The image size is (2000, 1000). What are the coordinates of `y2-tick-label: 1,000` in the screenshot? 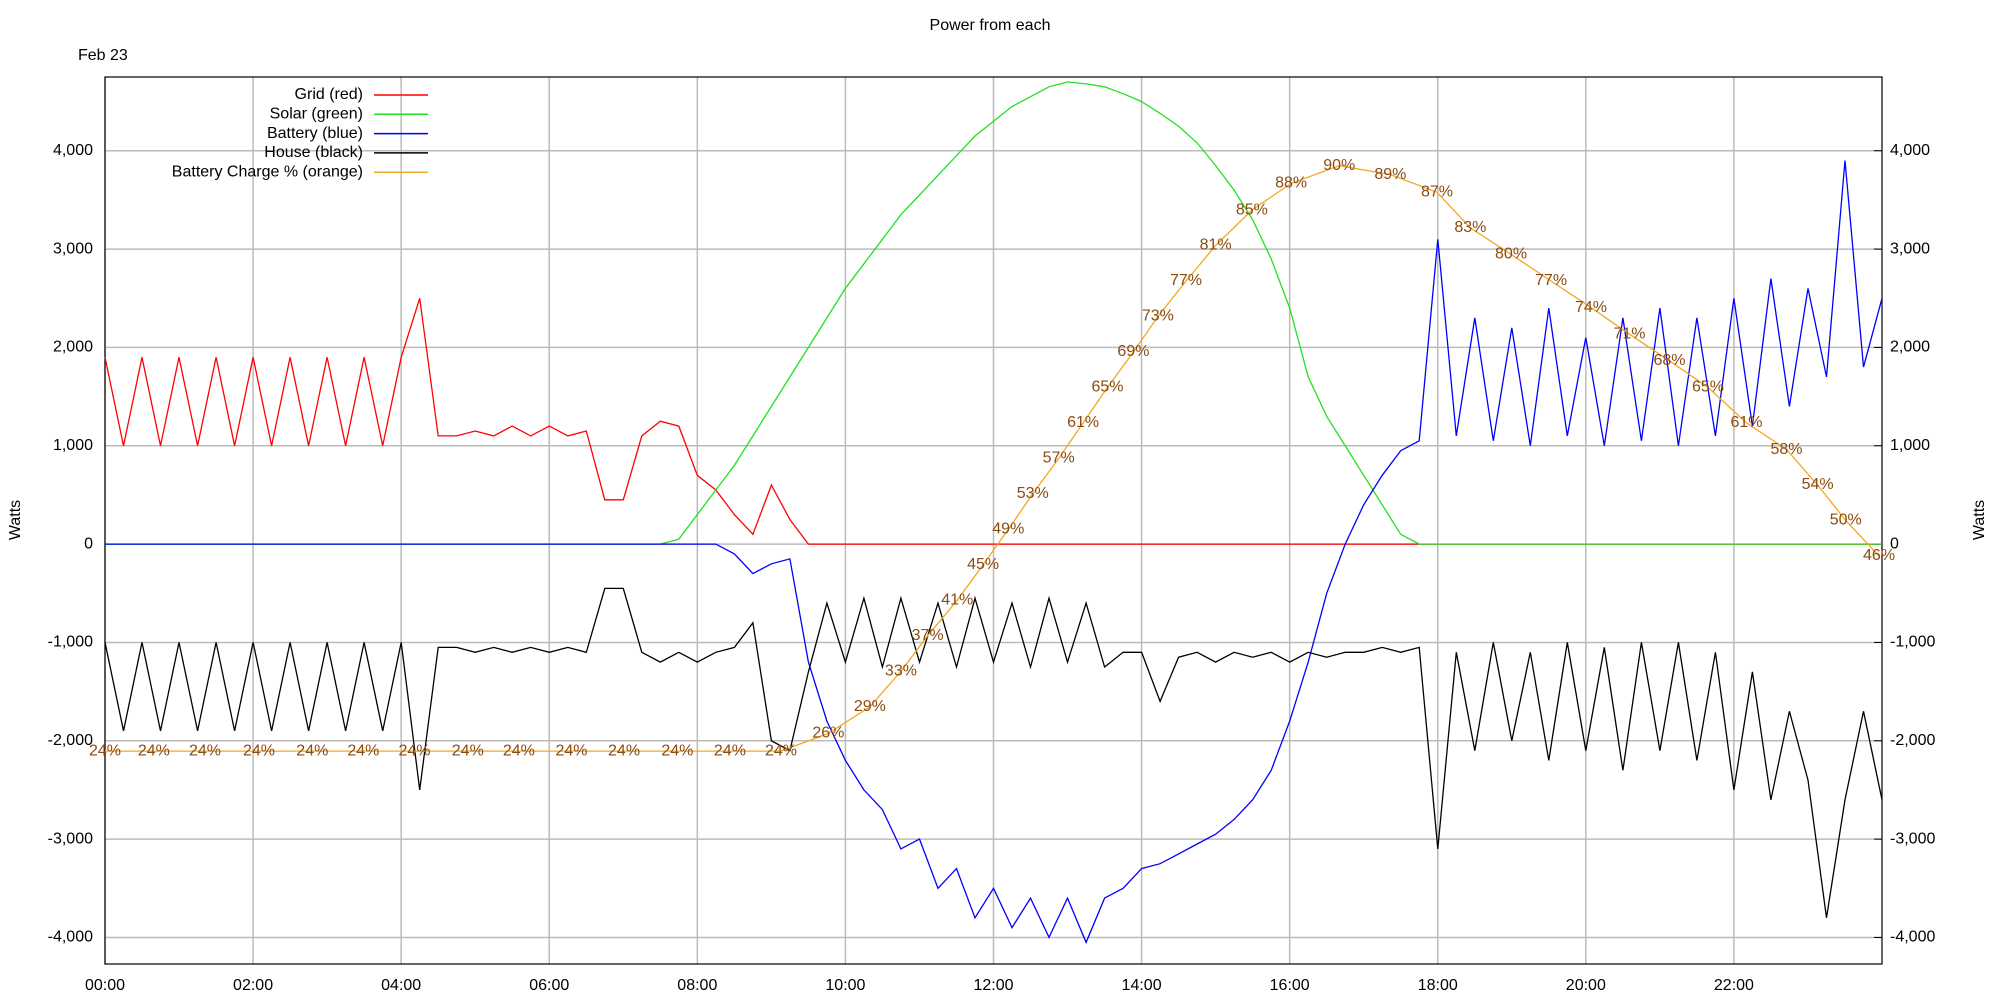 It's located at (1910, 445).